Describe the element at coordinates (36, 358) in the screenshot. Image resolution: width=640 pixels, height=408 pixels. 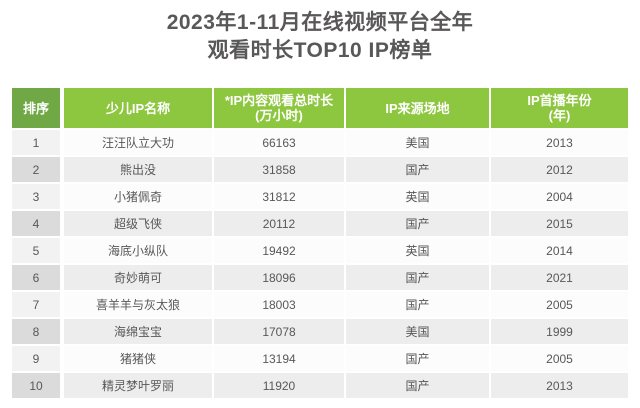
I see `rank-cell: 9` at that location.